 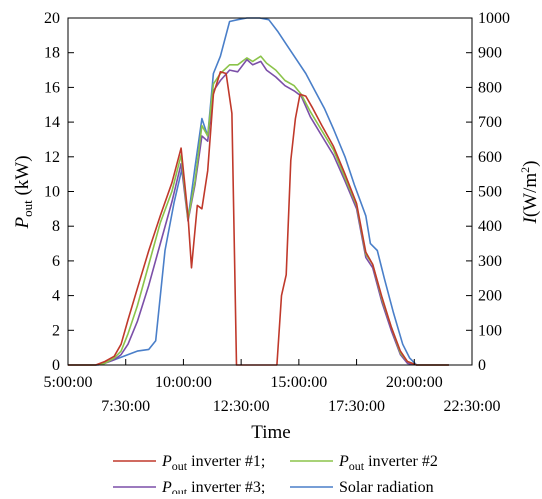 I want to click on y-axis-left-title: Pout (kW), so click(x=23, y=192).